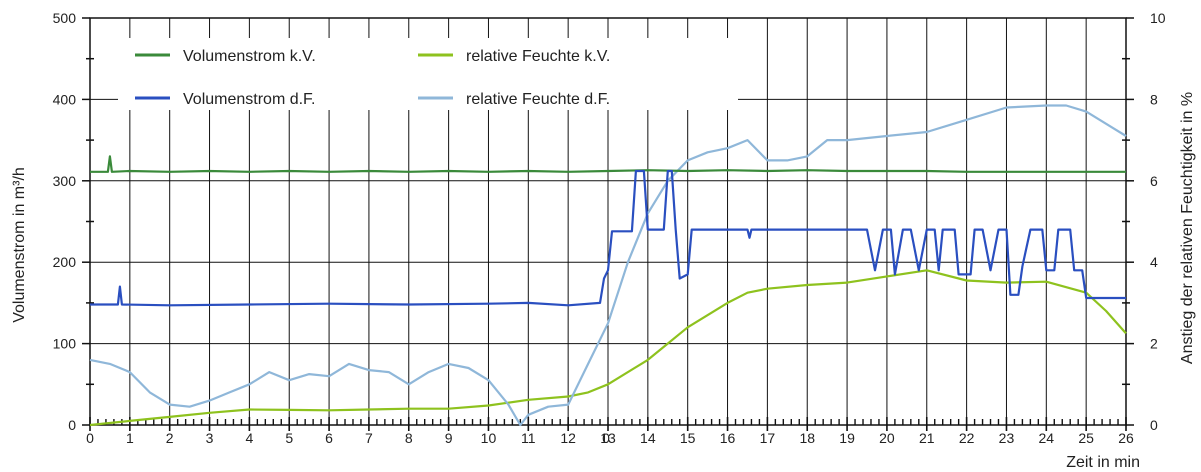  I want to click on x-tick-label: 26, so click(1126, 438).